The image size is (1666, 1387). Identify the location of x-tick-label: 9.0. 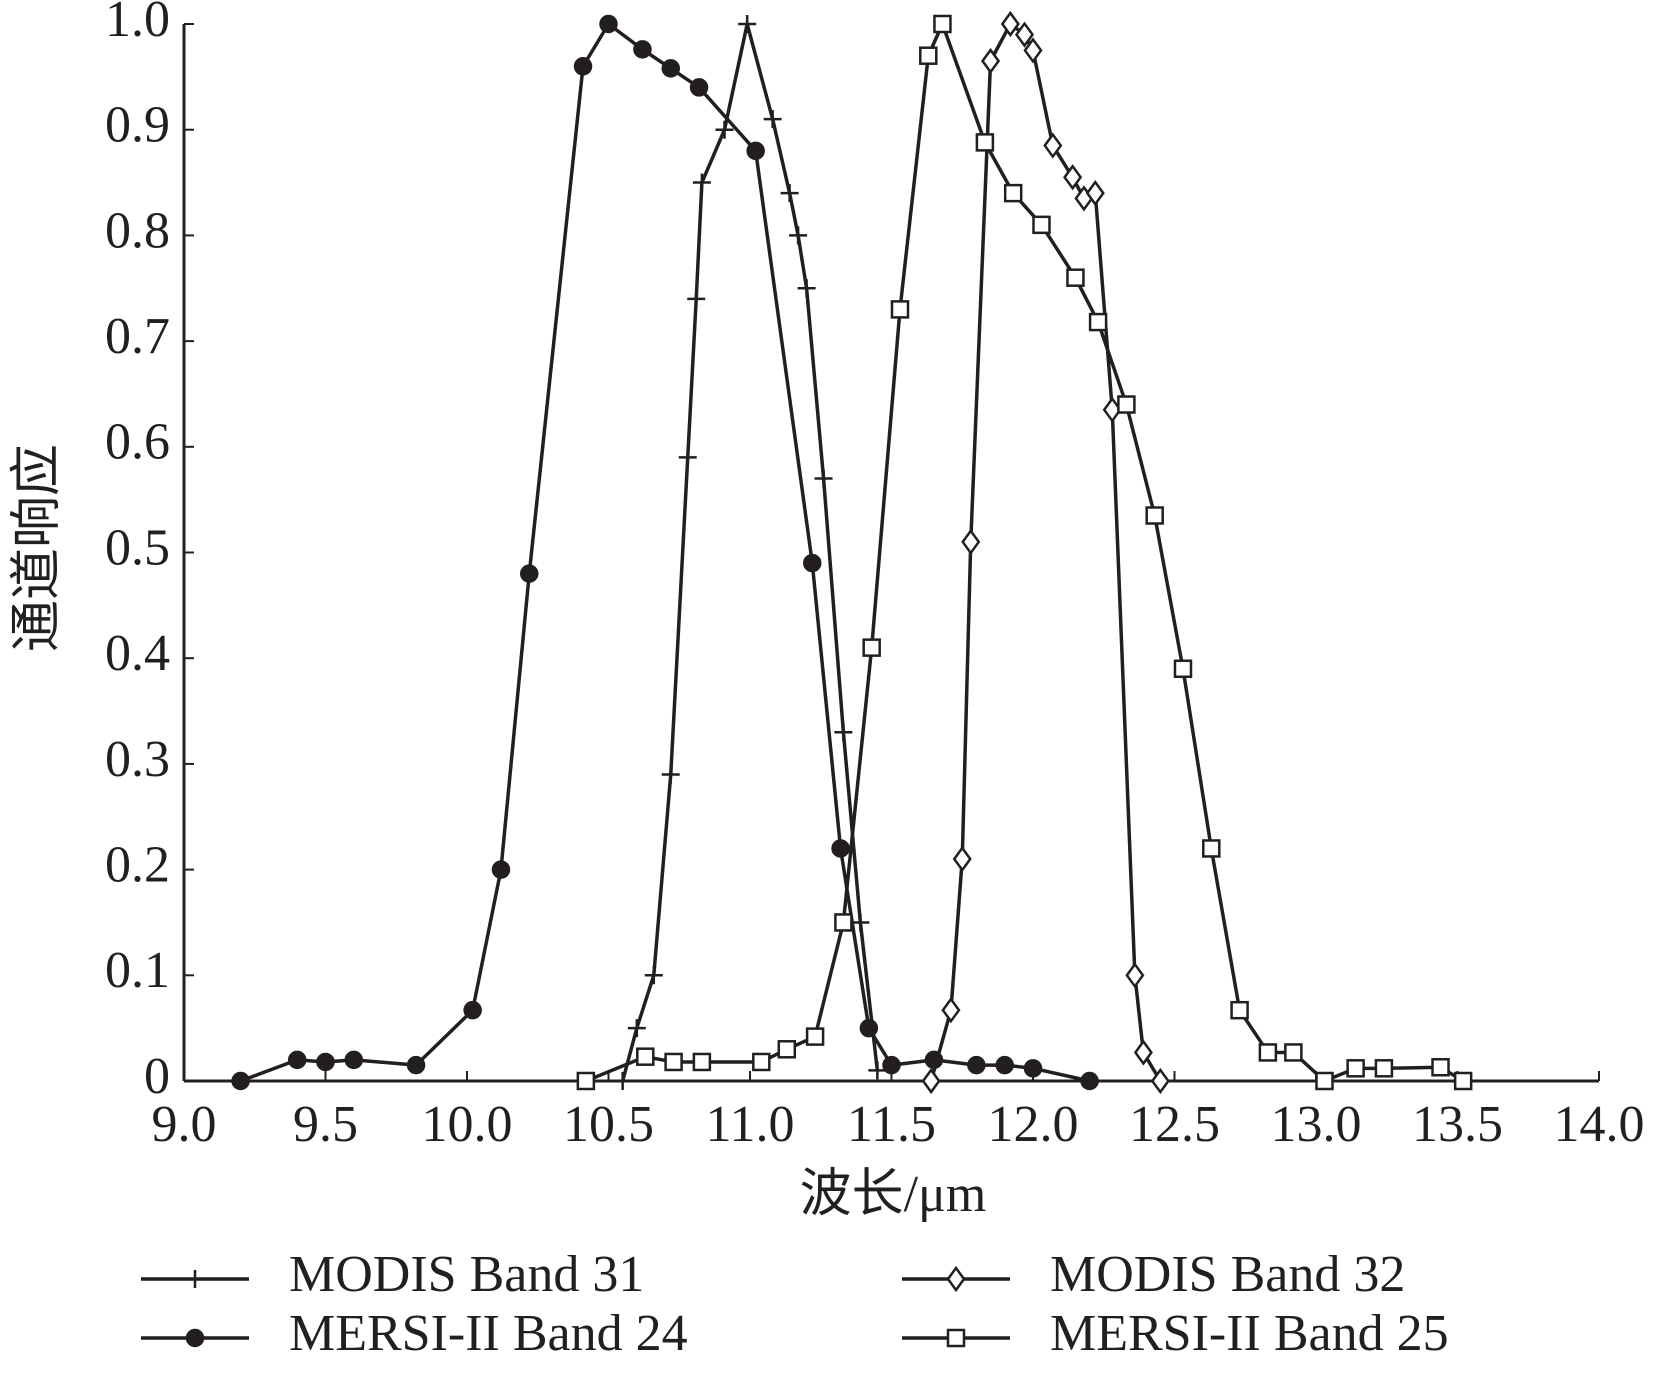
(184, 1124).